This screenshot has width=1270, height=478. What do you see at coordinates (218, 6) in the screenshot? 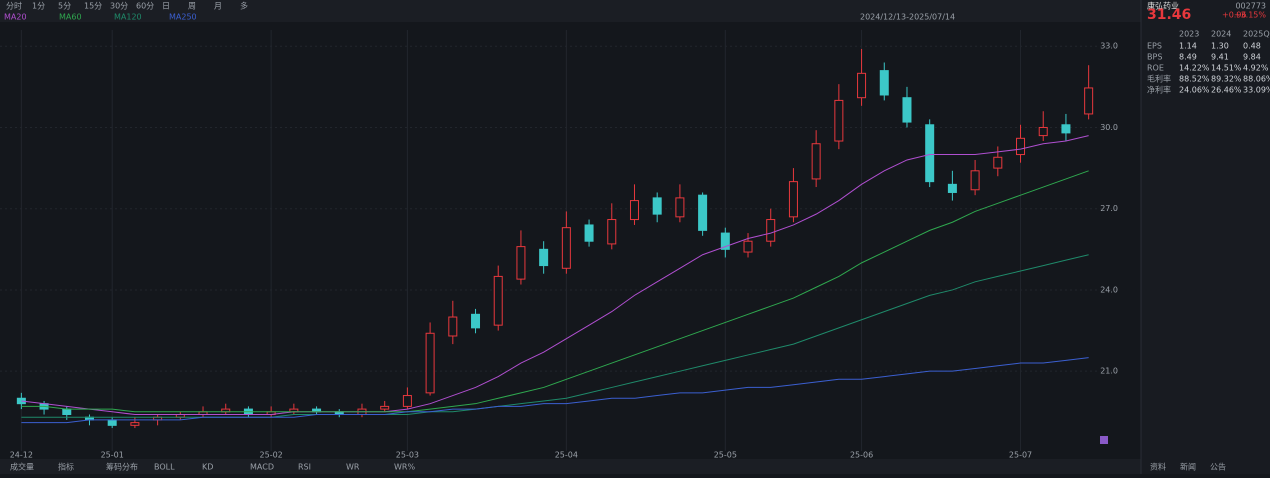
I see `toolbar-button: 月` at bounding box center [218, 6].